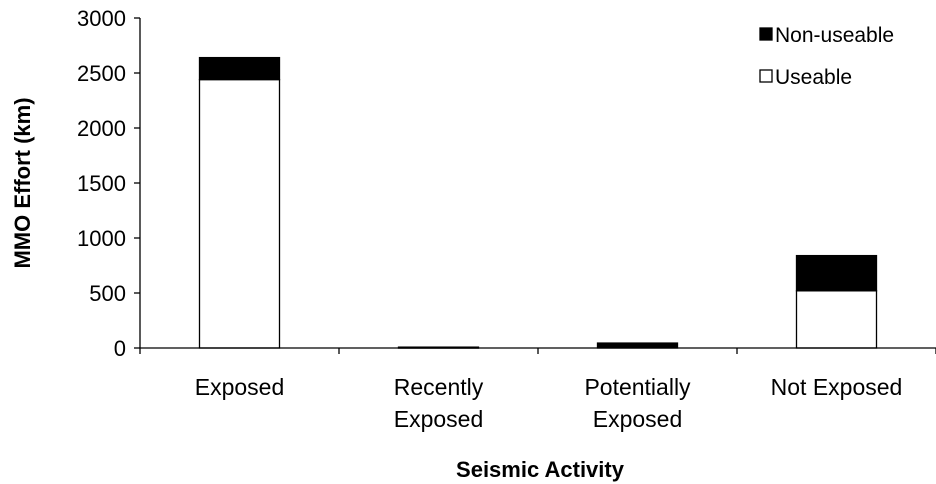 This screenshot has width=936, height=484. I want to click on legend-label: Useable, so click(813, 77).